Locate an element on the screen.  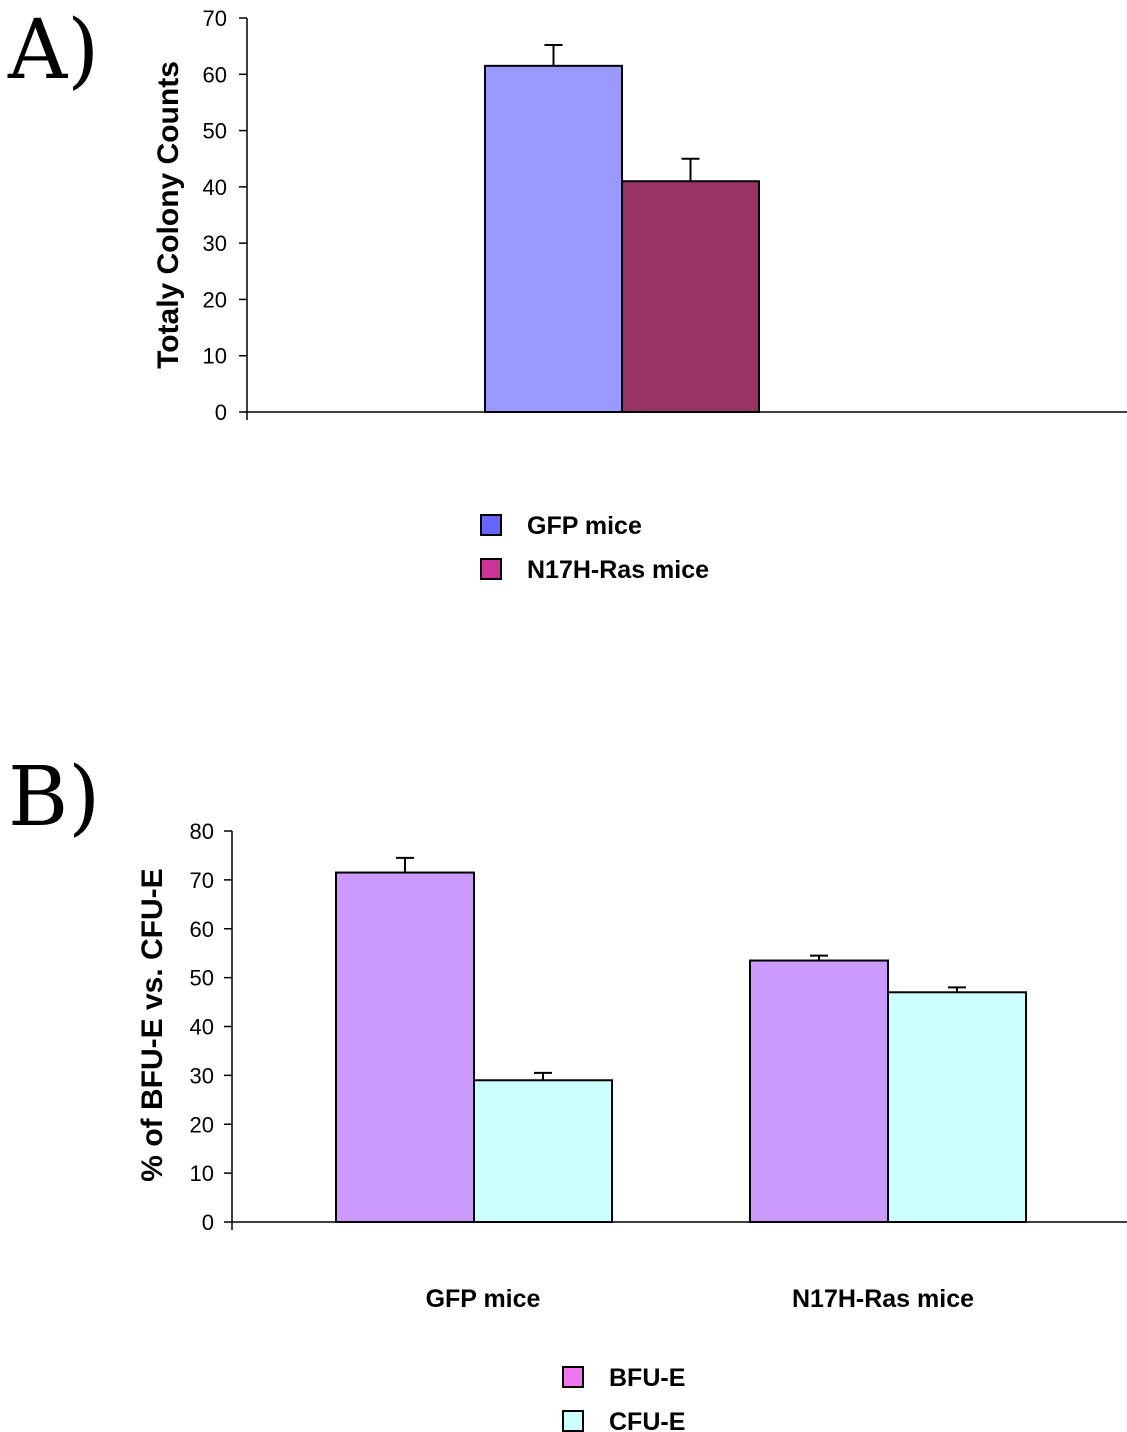
chart-b-ytick-label-80: 80 is located at coordinates (202, 831).